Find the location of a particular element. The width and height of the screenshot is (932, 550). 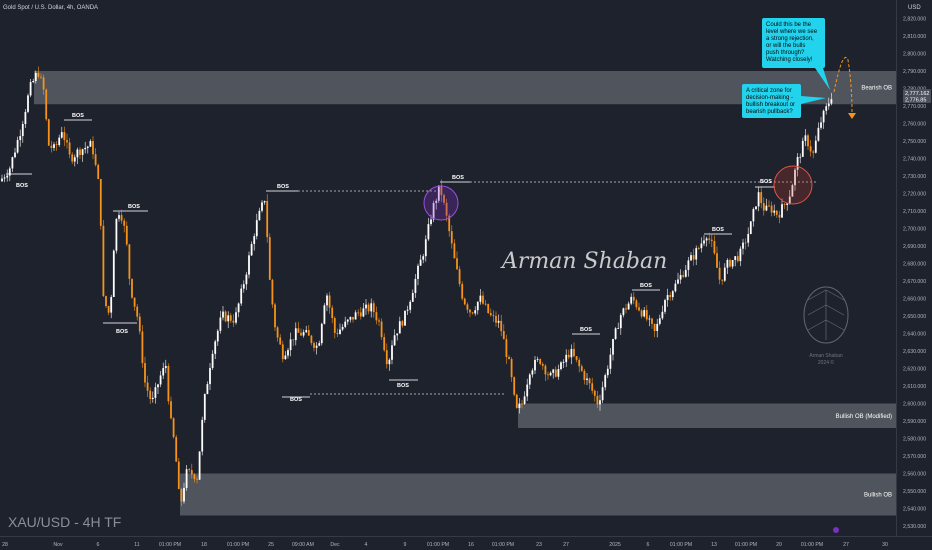

symbol-title: Gold Spot / U.S. Dollar, 4h, OANDA is located at coordinates (50, 8).